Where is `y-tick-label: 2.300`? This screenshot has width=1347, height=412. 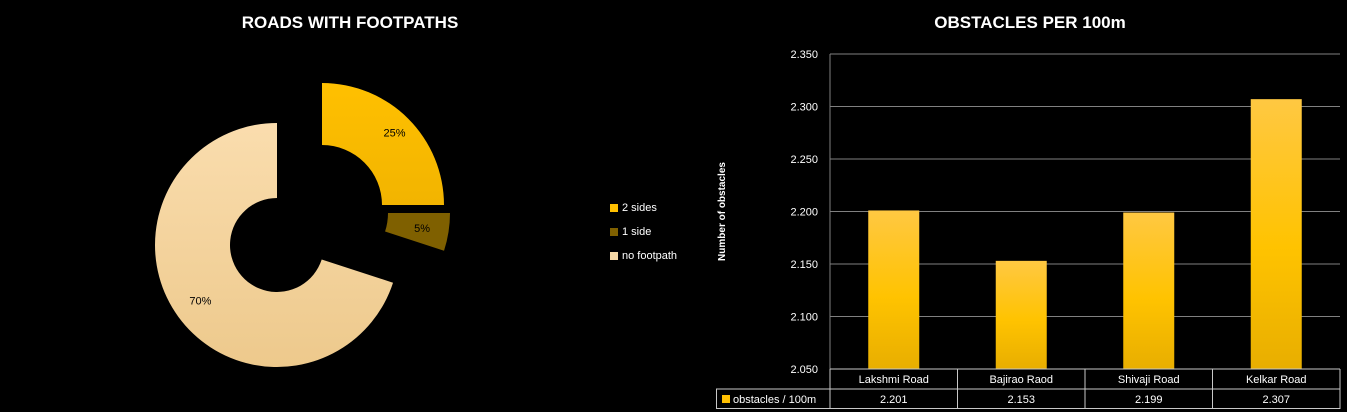
y-tick-label: 2.300 is located at coordinates (804, 108).